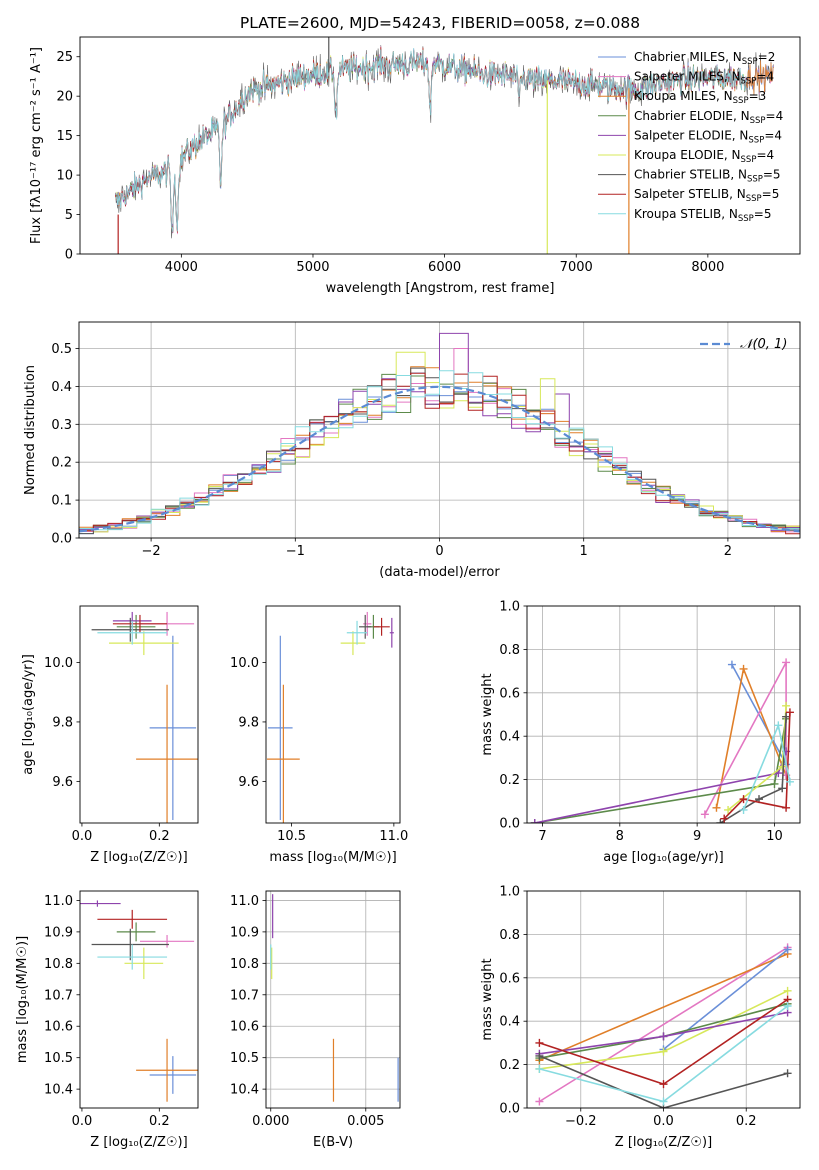  I want to click on errorbar-salpeter_stelib, so click(381, 626).